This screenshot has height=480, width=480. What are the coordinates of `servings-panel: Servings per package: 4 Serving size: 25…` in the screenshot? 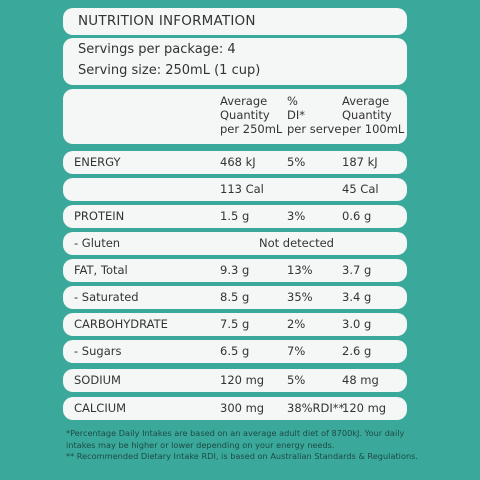 It's located at (235, 61).